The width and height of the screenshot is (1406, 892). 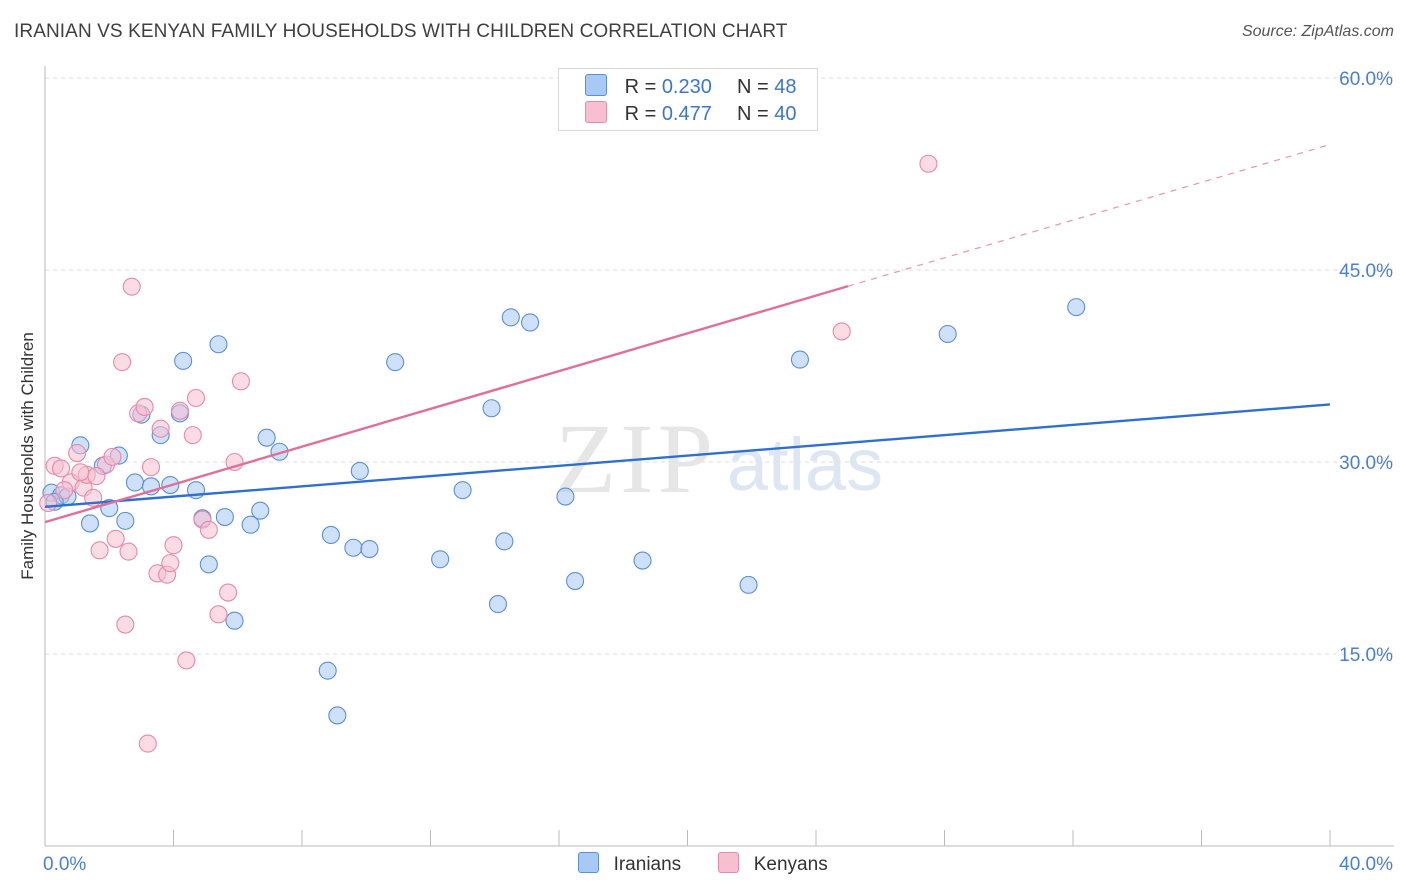 What do you see at coordinates (1317, 31) in the screenshot?
I see `source-credit: Source: ZipAtlas.com` at bounding box center [1317, 31].